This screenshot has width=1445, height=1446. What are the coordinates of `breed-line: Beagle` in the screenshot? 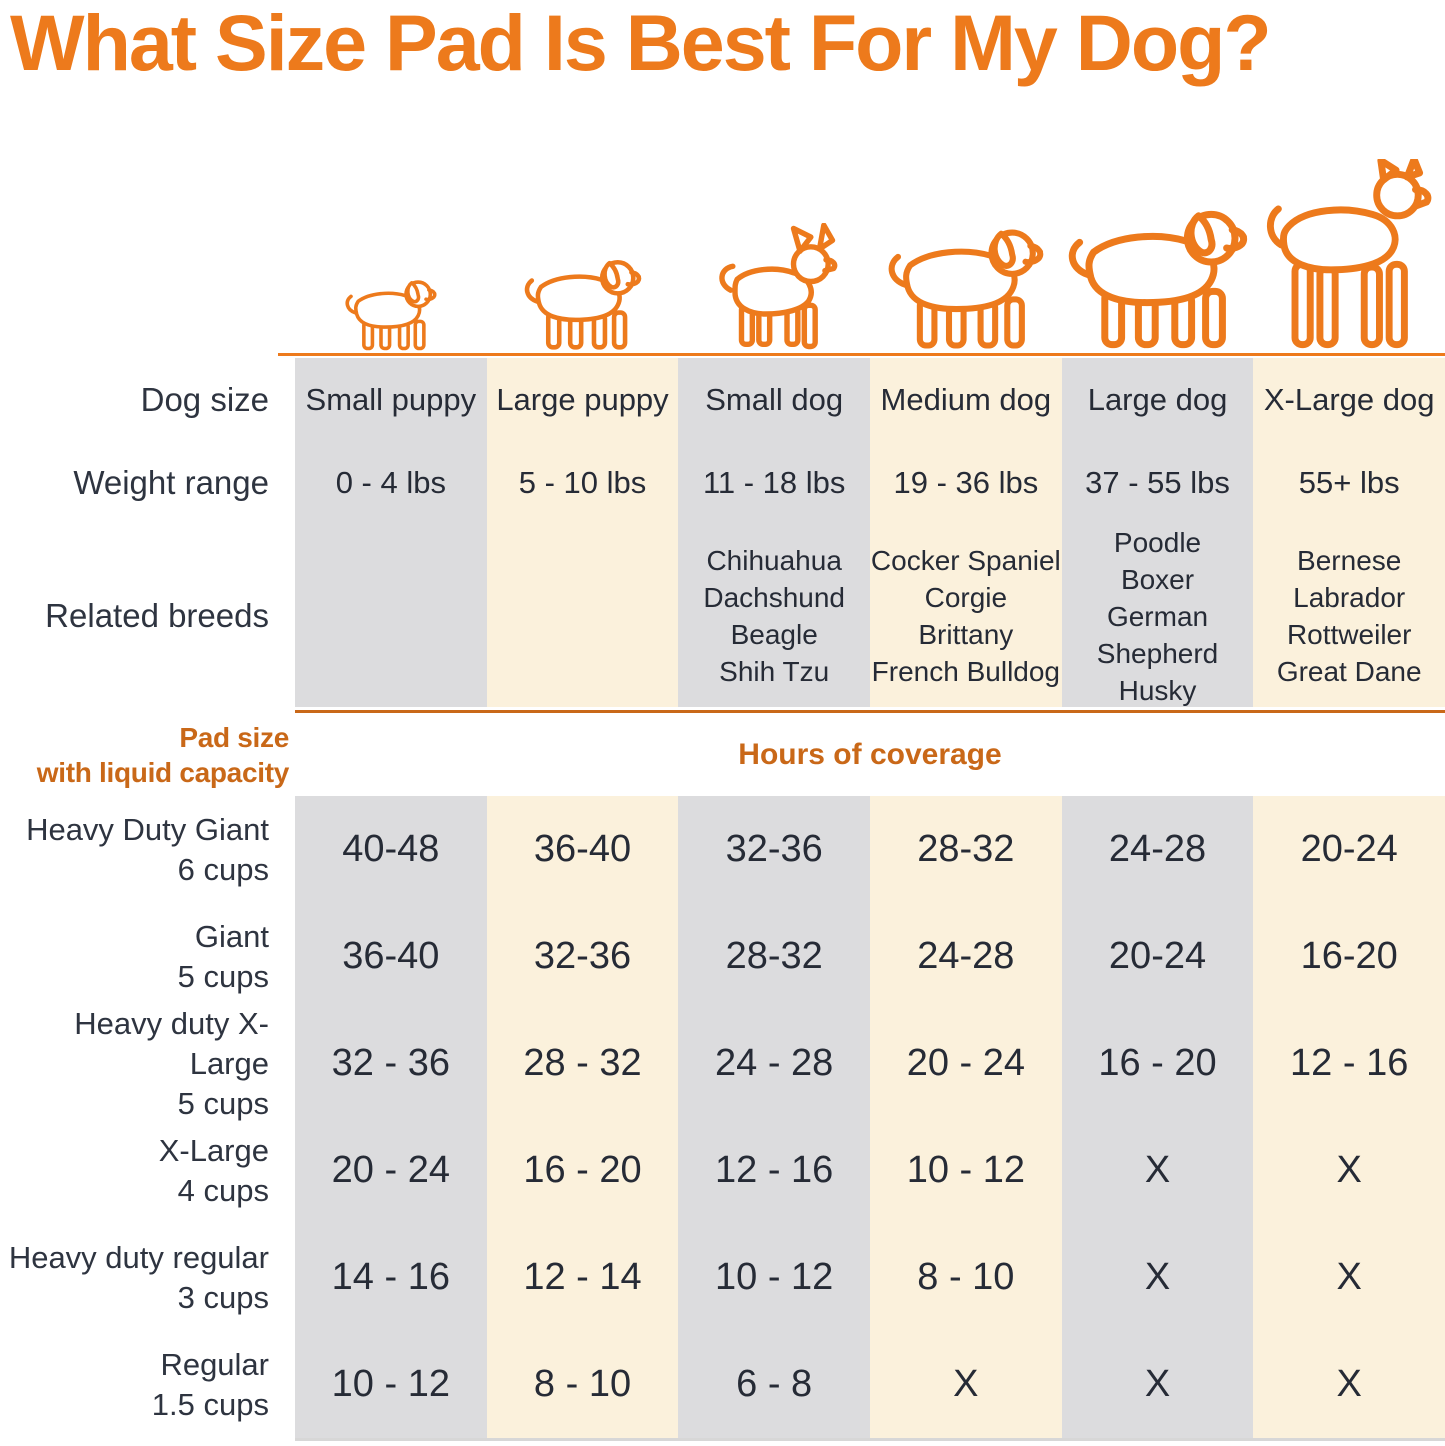 It's located at (774, 634).